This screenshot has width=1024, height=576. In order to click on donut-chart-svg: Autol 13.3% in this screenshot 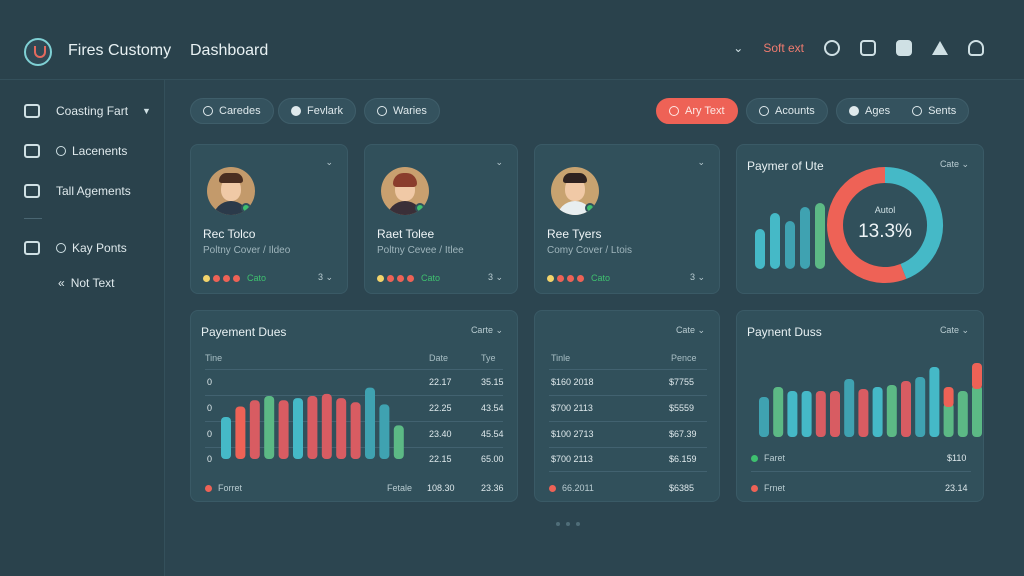, I will do `click(849, 225)`.